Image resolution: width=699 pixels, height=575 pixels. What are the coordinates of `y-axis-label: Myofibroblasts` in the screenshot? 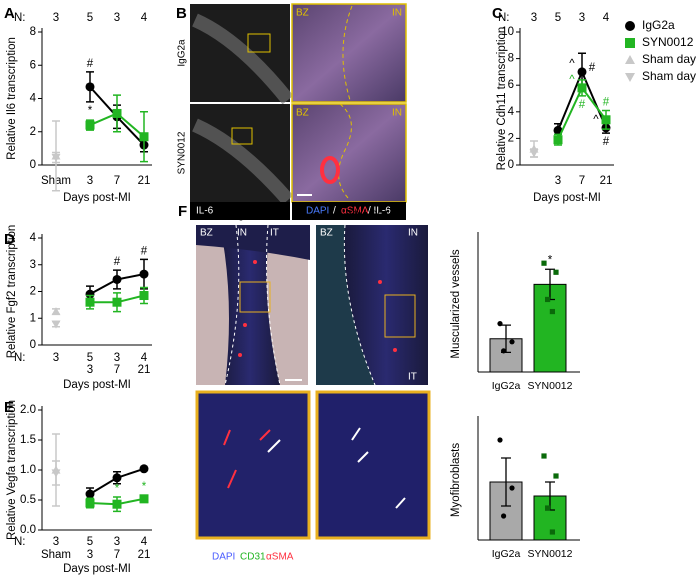 It's located at (456, 480).